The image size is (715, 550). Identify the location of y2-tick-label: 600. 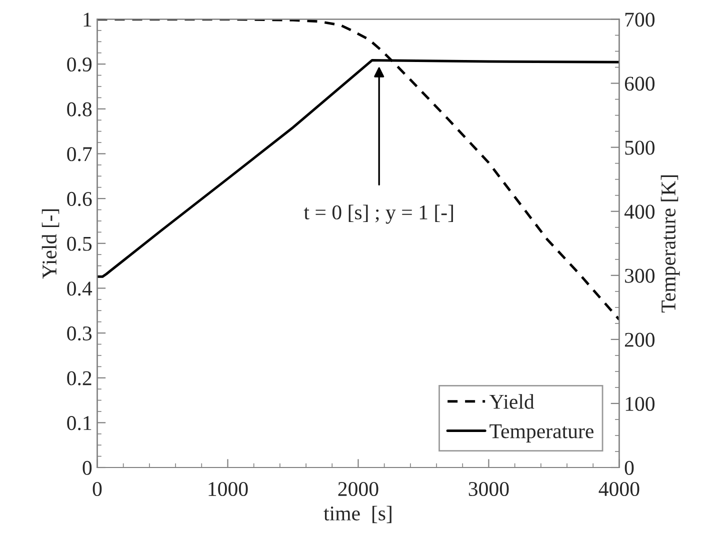
(639, 83).